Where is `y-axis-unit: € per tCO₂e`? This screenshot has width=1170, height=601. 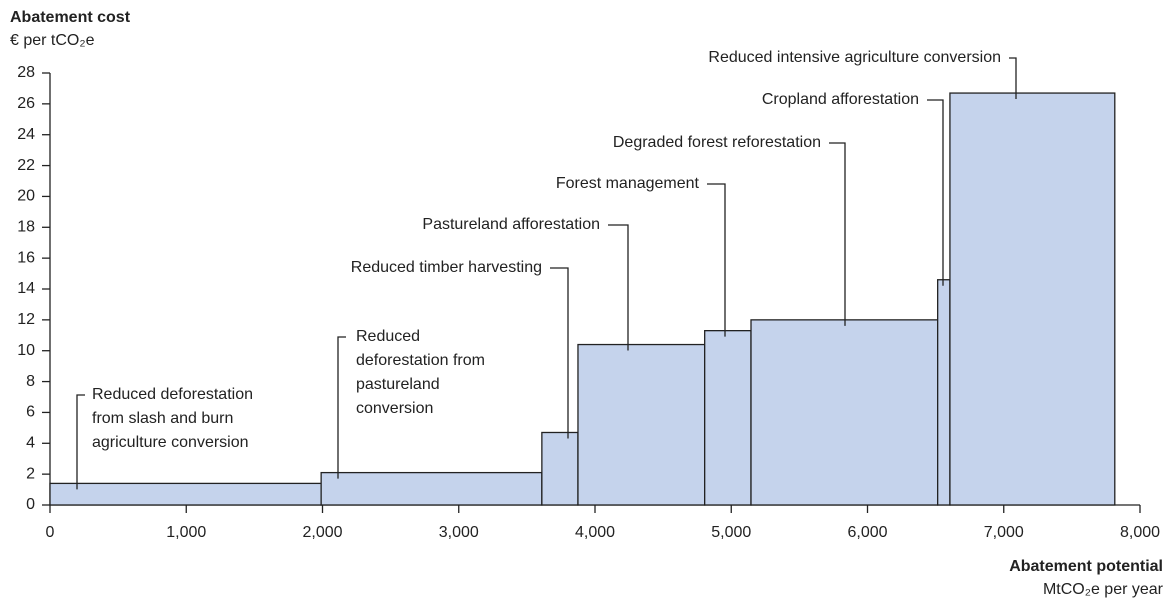 y-axis-unit: € per tCO₂e is located at coordinates (52, 40).